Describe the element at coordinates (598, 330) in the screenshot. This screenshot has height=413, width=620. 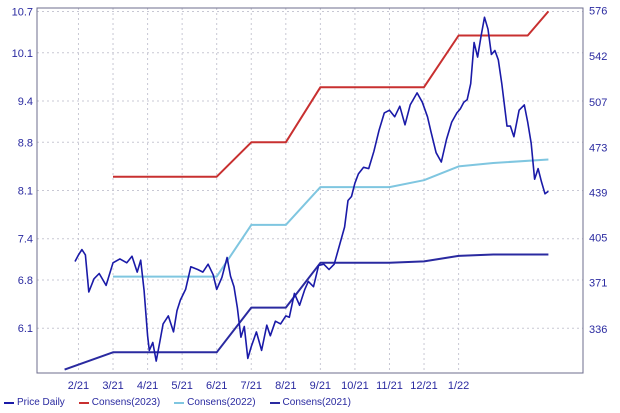
I see `right-tick-label: 336` at that location.